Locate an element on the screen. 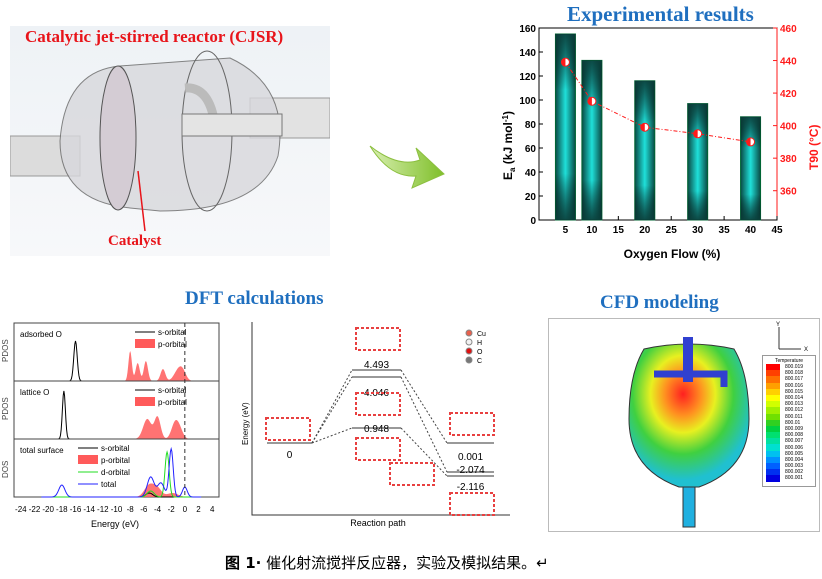 The width and height of the screenshot is (822, 579). energy-value: -2.074 is located at coordinates (470, 470).